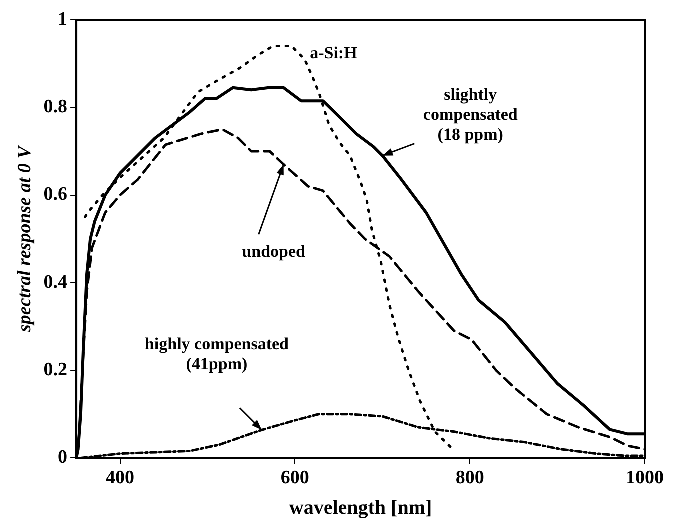  I want to click on x-axis-title: wavelength [nm], so click(360, 508).